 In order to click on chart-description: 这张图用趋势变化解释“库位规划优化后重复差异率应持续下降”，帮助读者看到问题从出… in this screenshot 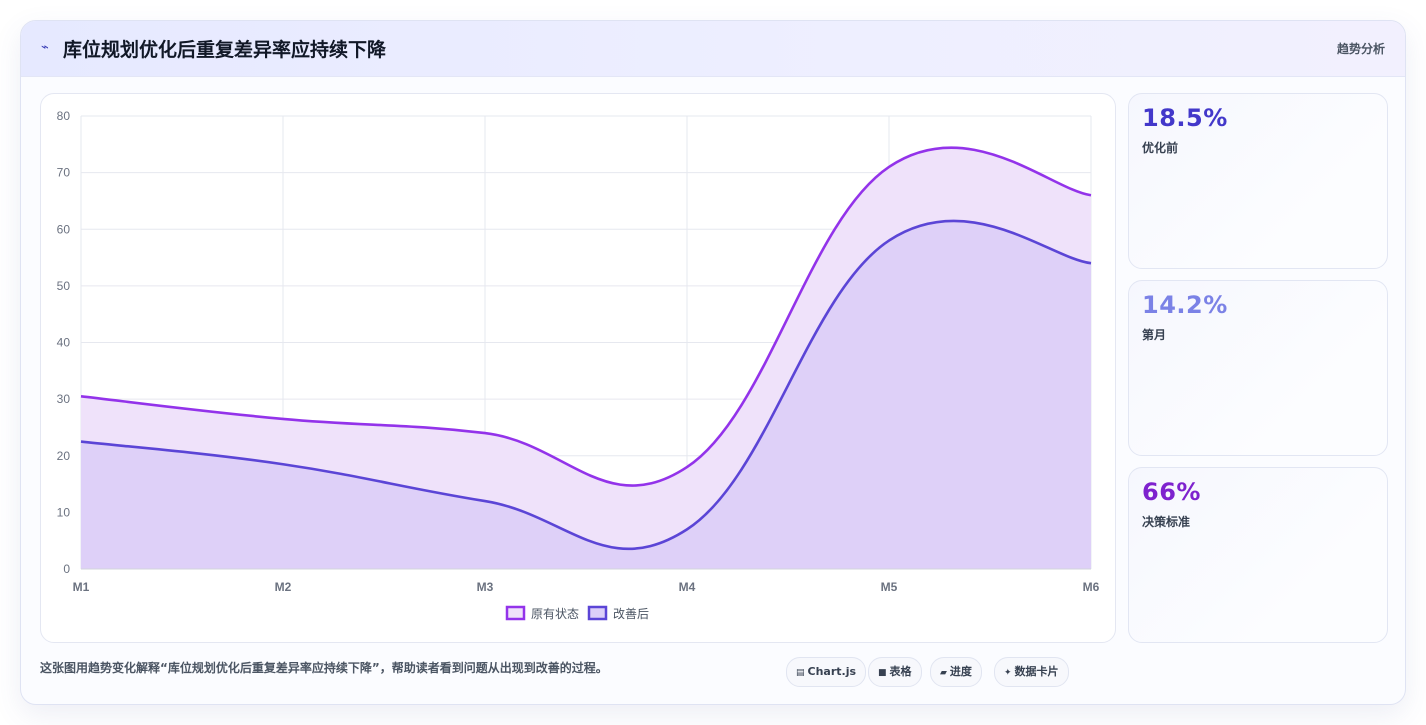, I will do `click(324, 668)`.